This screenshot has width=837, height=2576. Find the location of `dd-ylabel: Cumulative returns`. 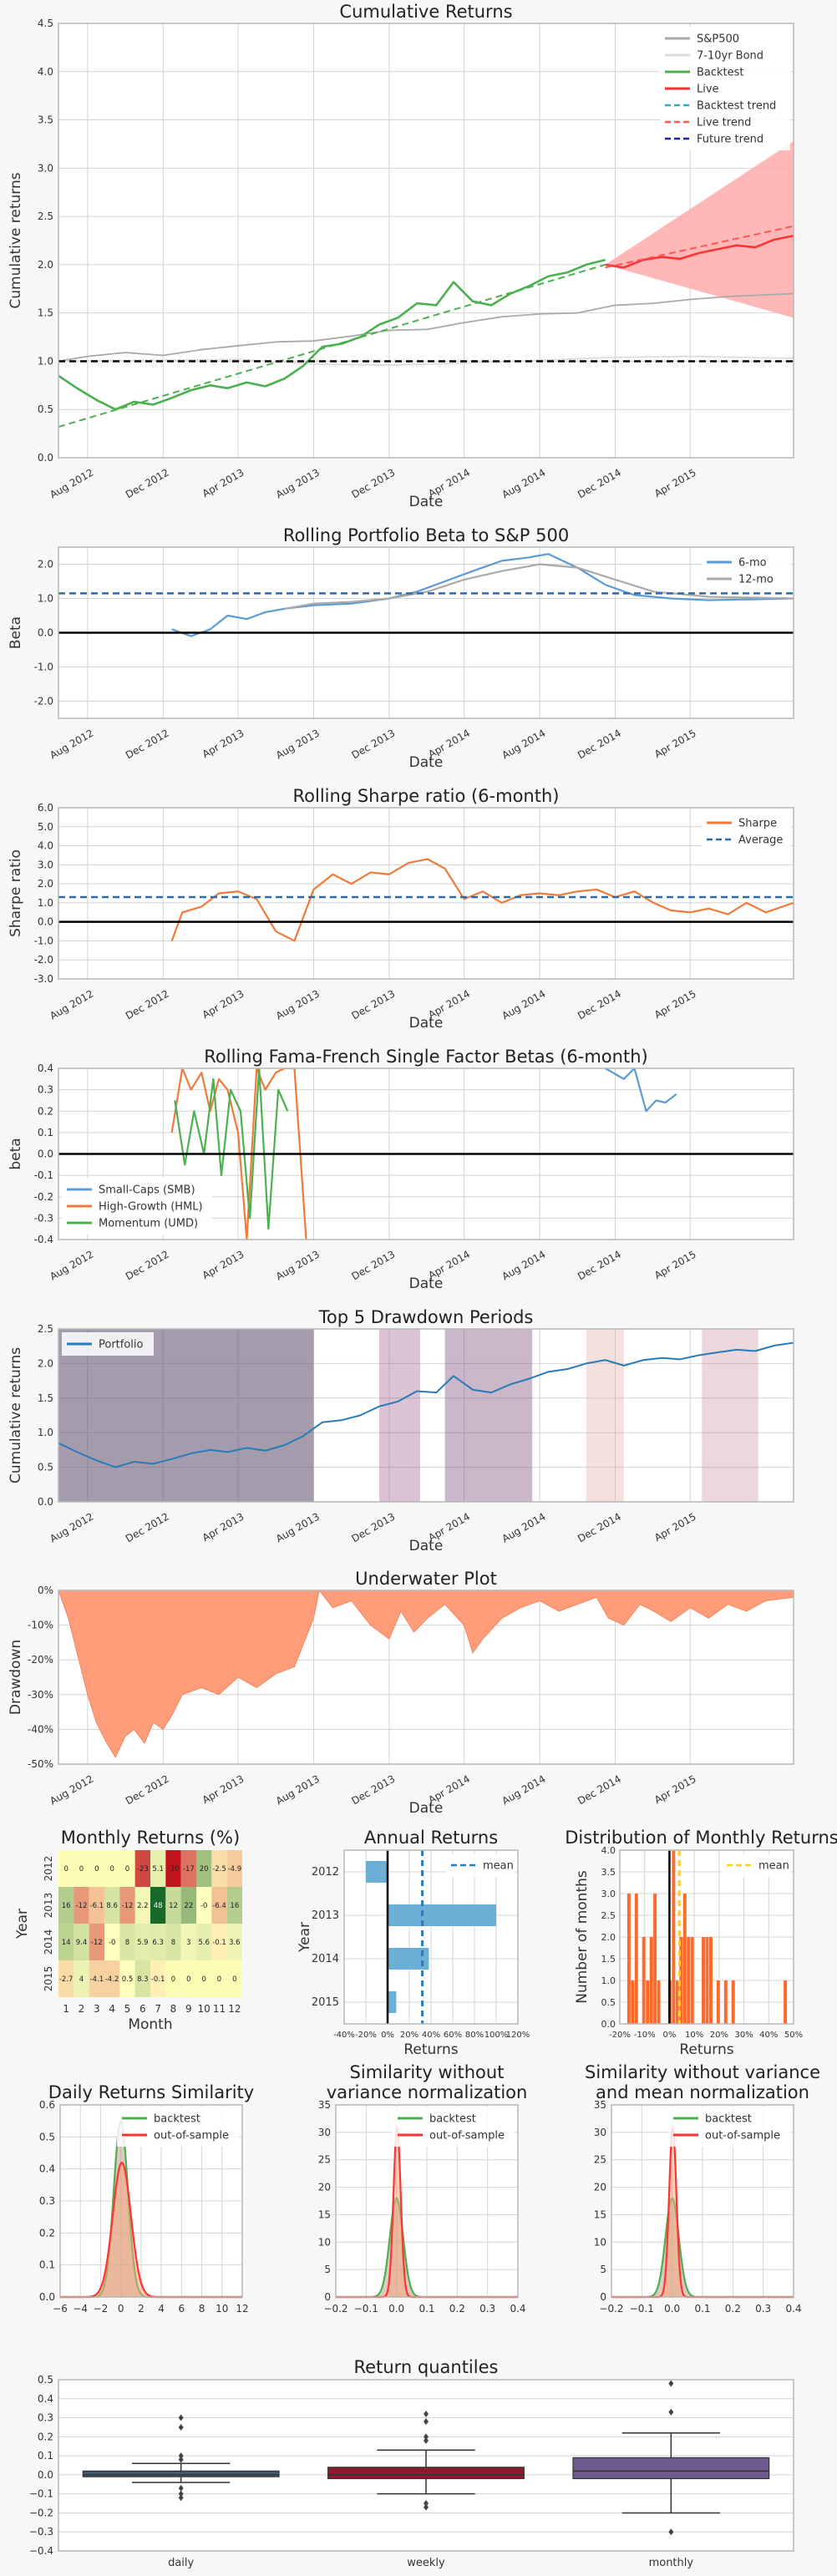

dd-ylabel: Cumulative returns is located at coordinates (16, 1415).